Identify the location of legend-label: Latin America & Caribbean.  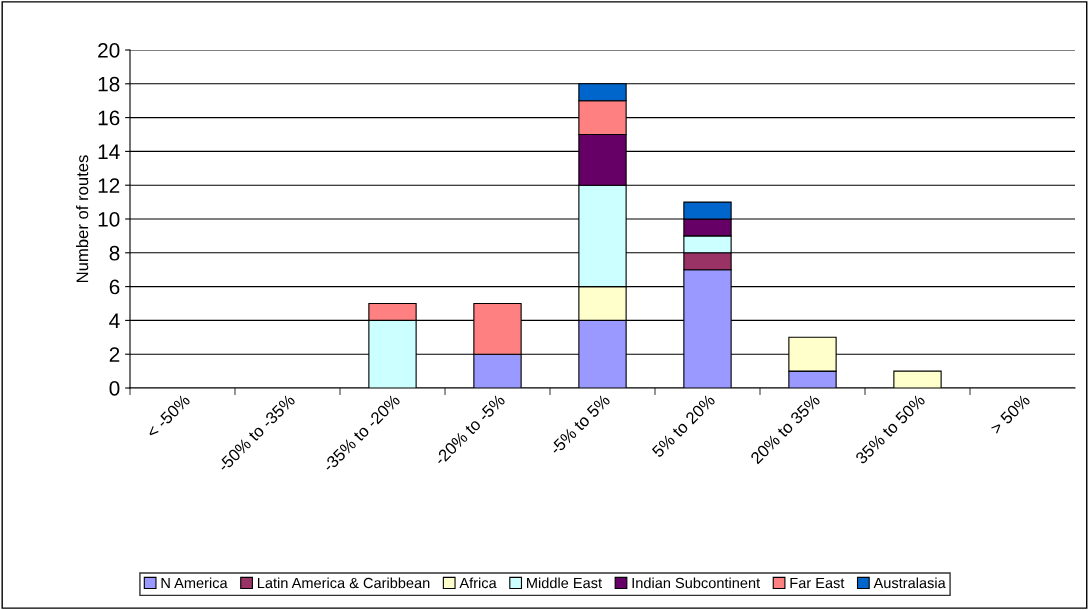
(343, 583).